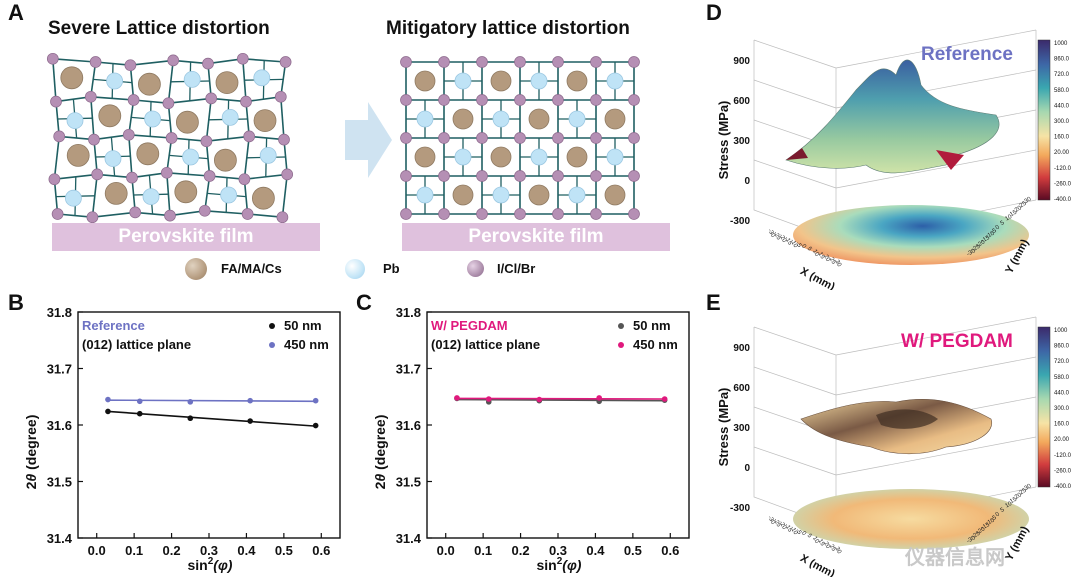 The width and height of the screenshot is (1080, 577). I want to click on y-axis-tick-label: 25, so click(1023, 491).